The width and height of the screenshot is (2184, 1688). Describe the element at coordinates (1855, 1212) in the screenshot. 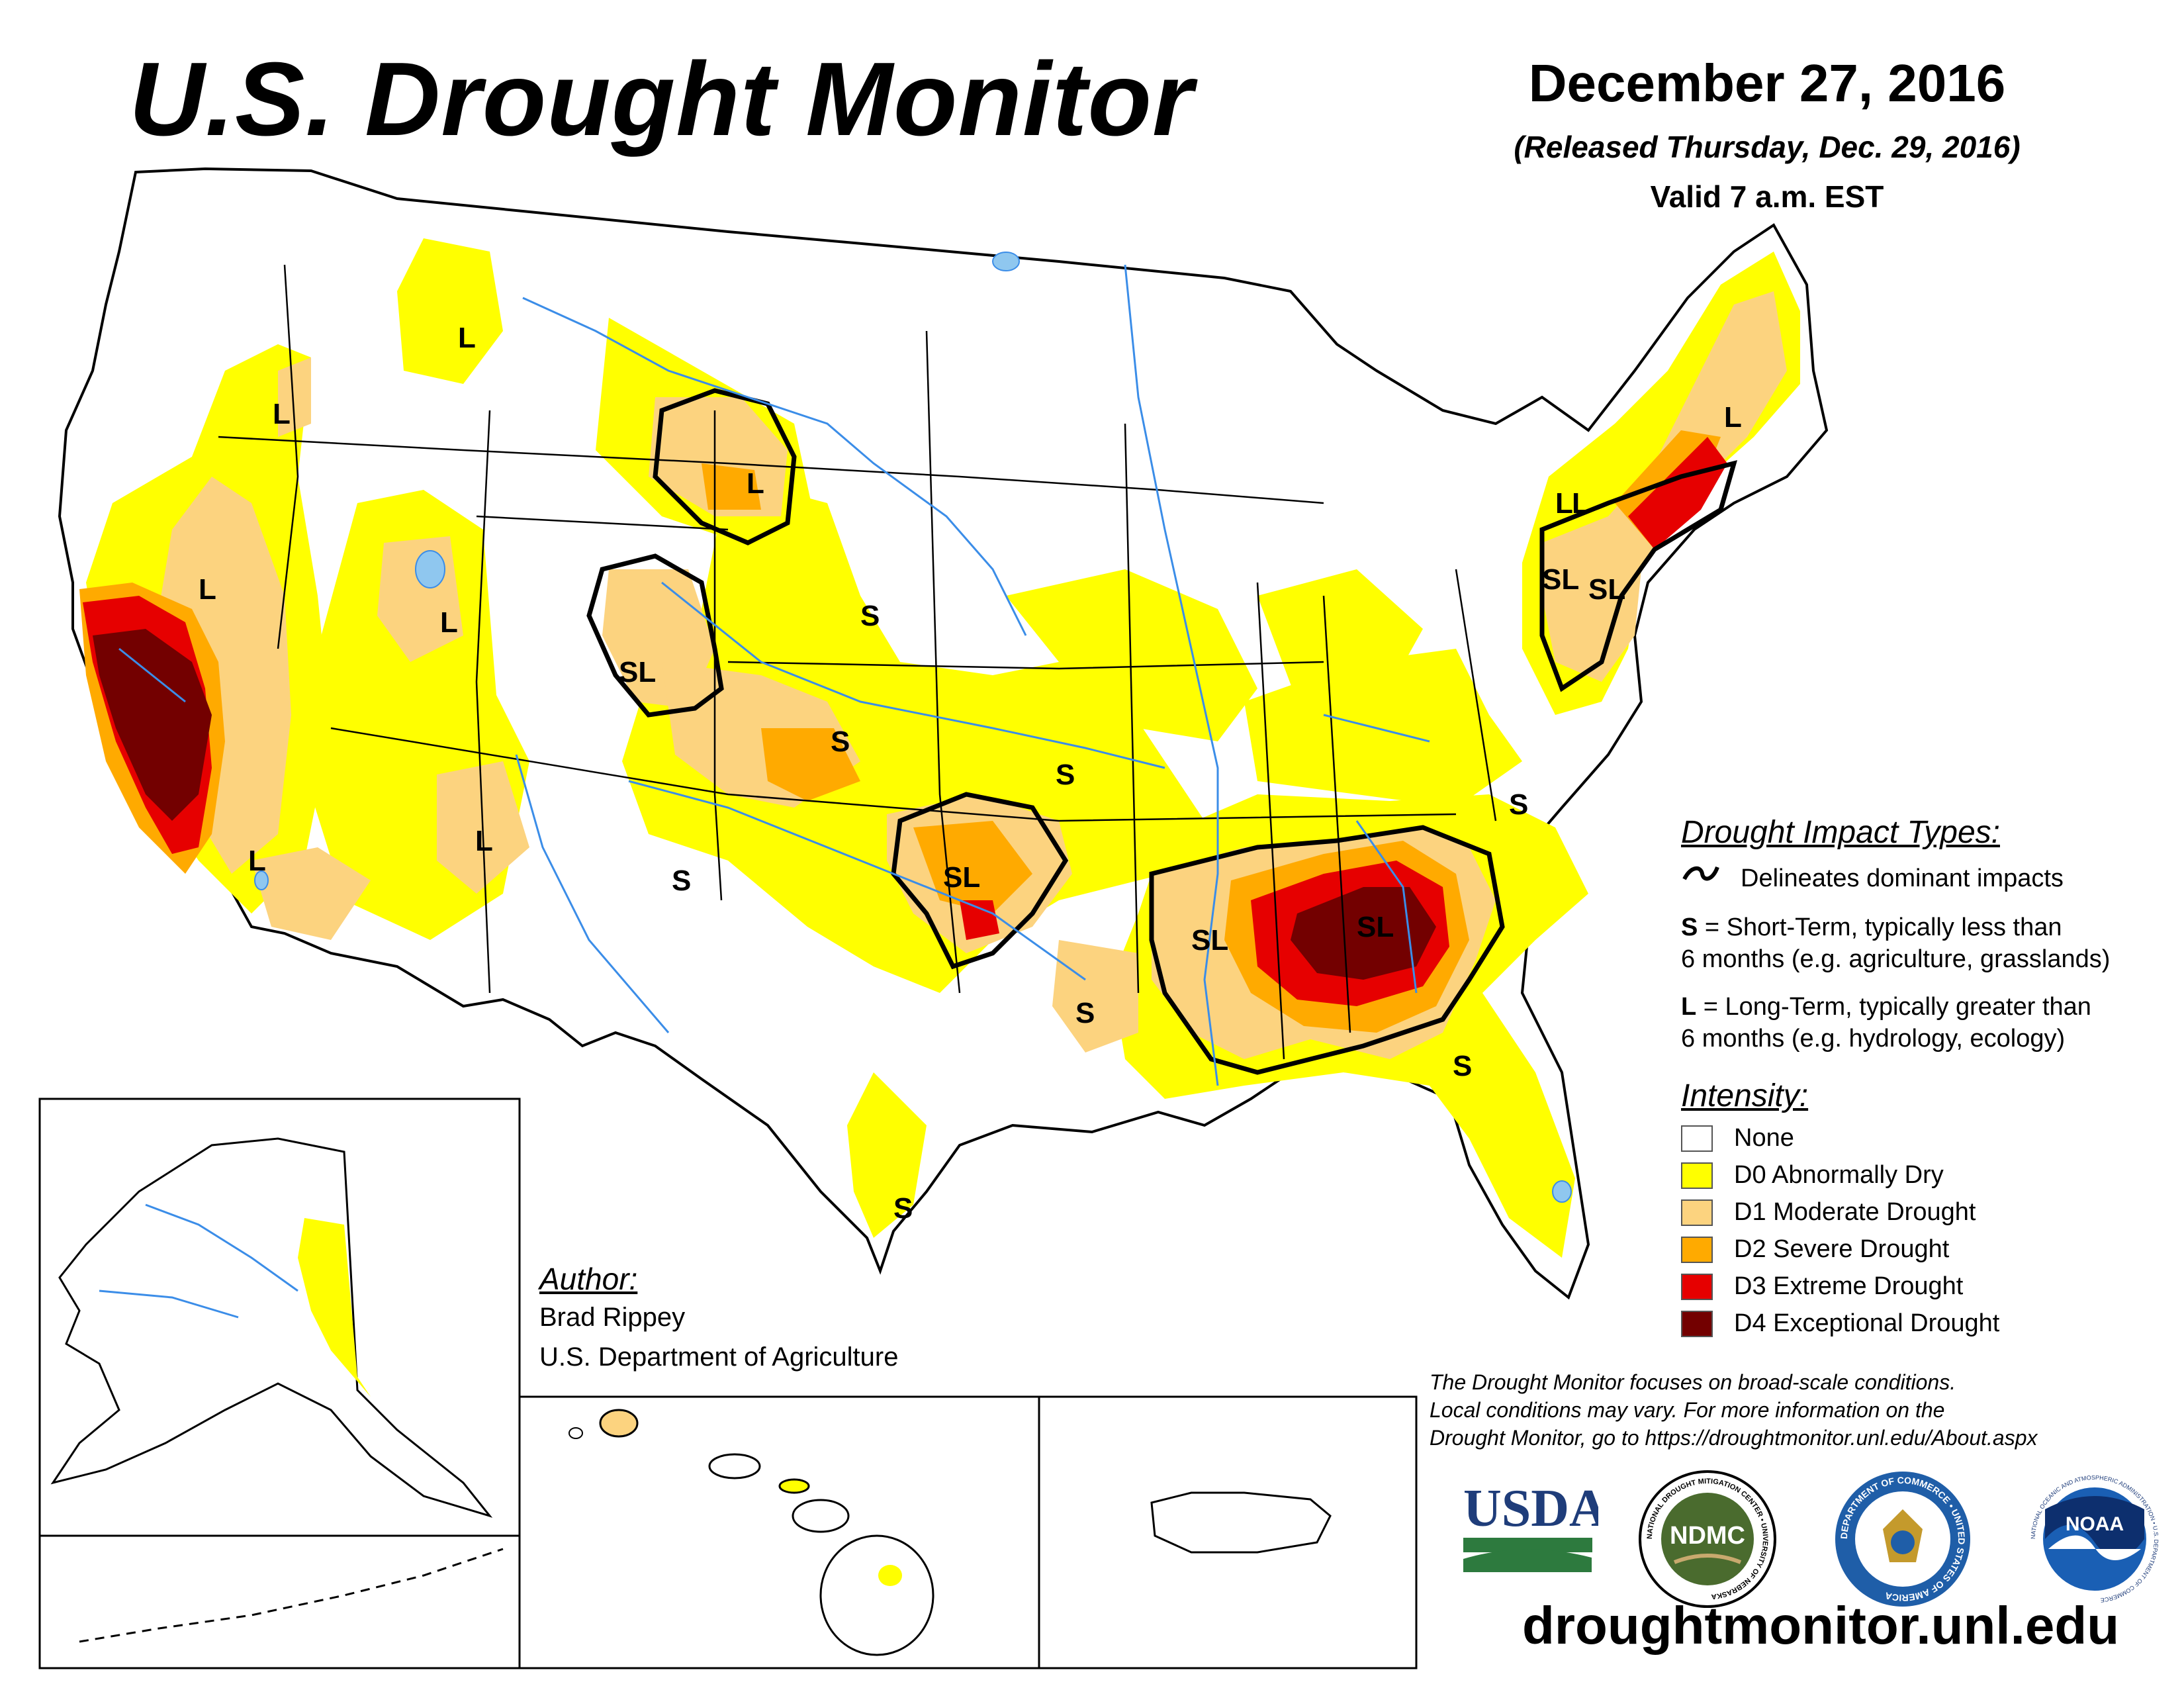

I see `legend-d1: D1 Moderate Drought` at that location.